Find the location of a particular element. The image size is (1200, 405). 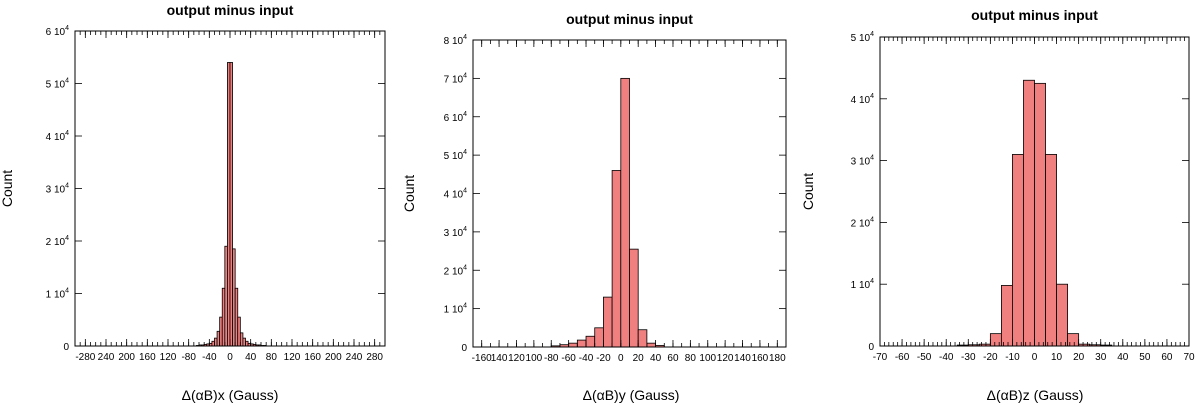

x-tick-label: 280 is located at coordinates (374, 357).